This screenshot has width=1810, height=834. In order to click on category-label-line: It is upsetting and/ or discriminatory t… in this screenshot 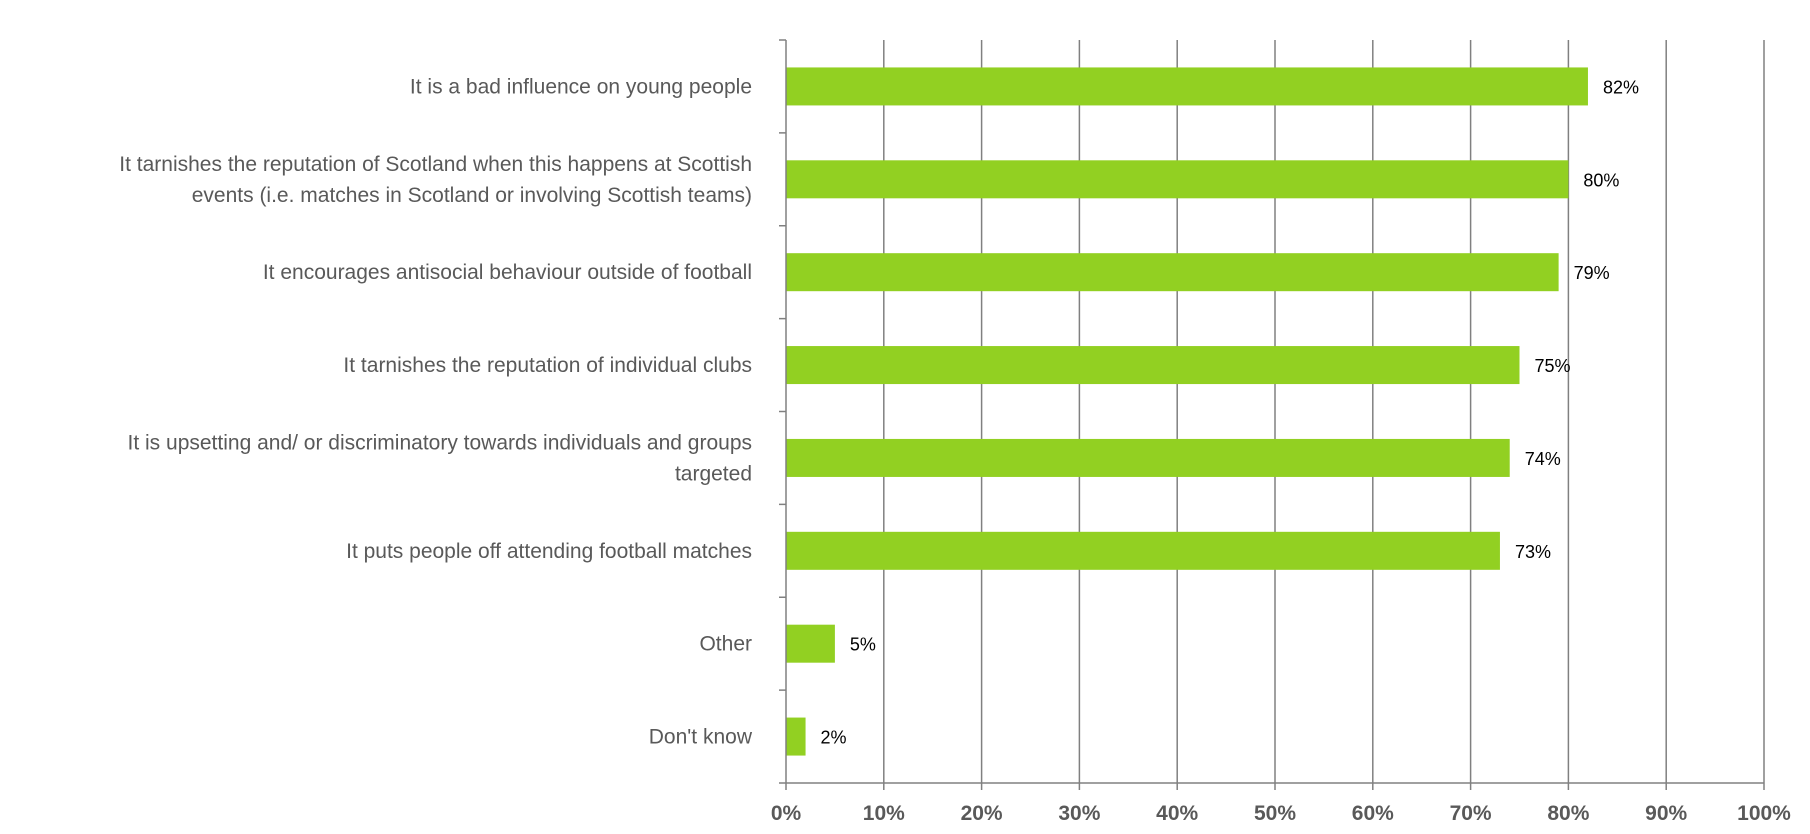, I will do `click(440, 442)`.